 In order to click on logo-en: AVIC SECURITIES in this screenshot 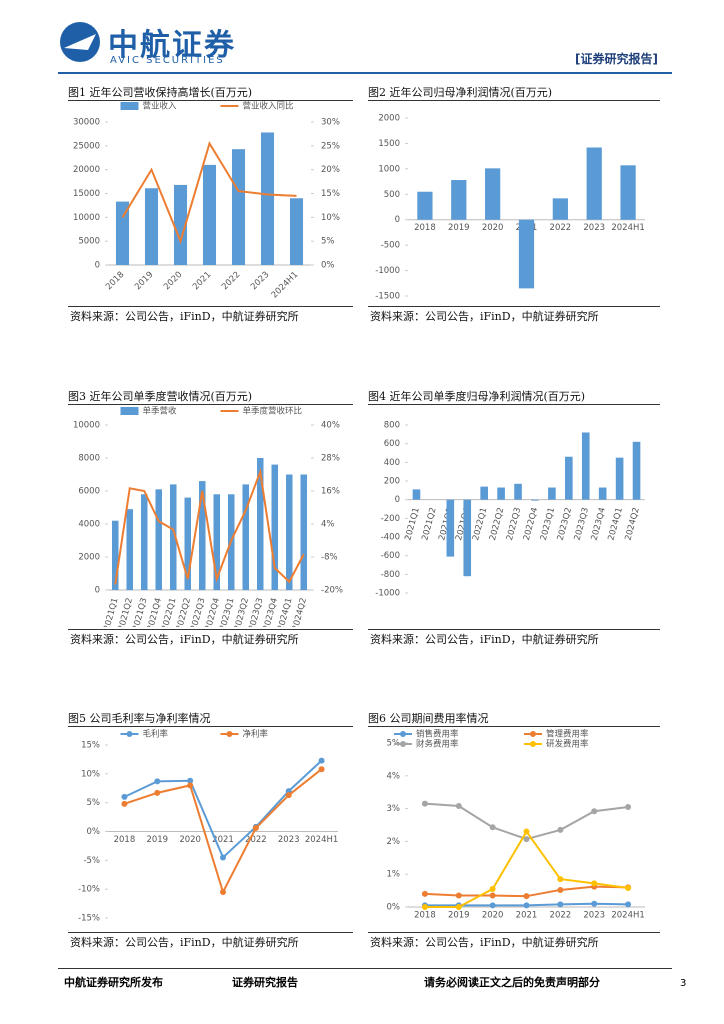, I will do `click(167, 60)`.